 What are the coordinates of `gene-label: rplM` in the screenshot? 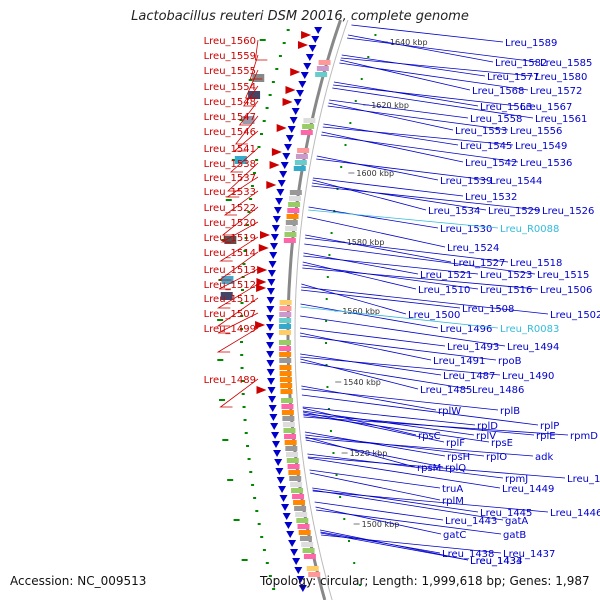 It's located at (453, 501).